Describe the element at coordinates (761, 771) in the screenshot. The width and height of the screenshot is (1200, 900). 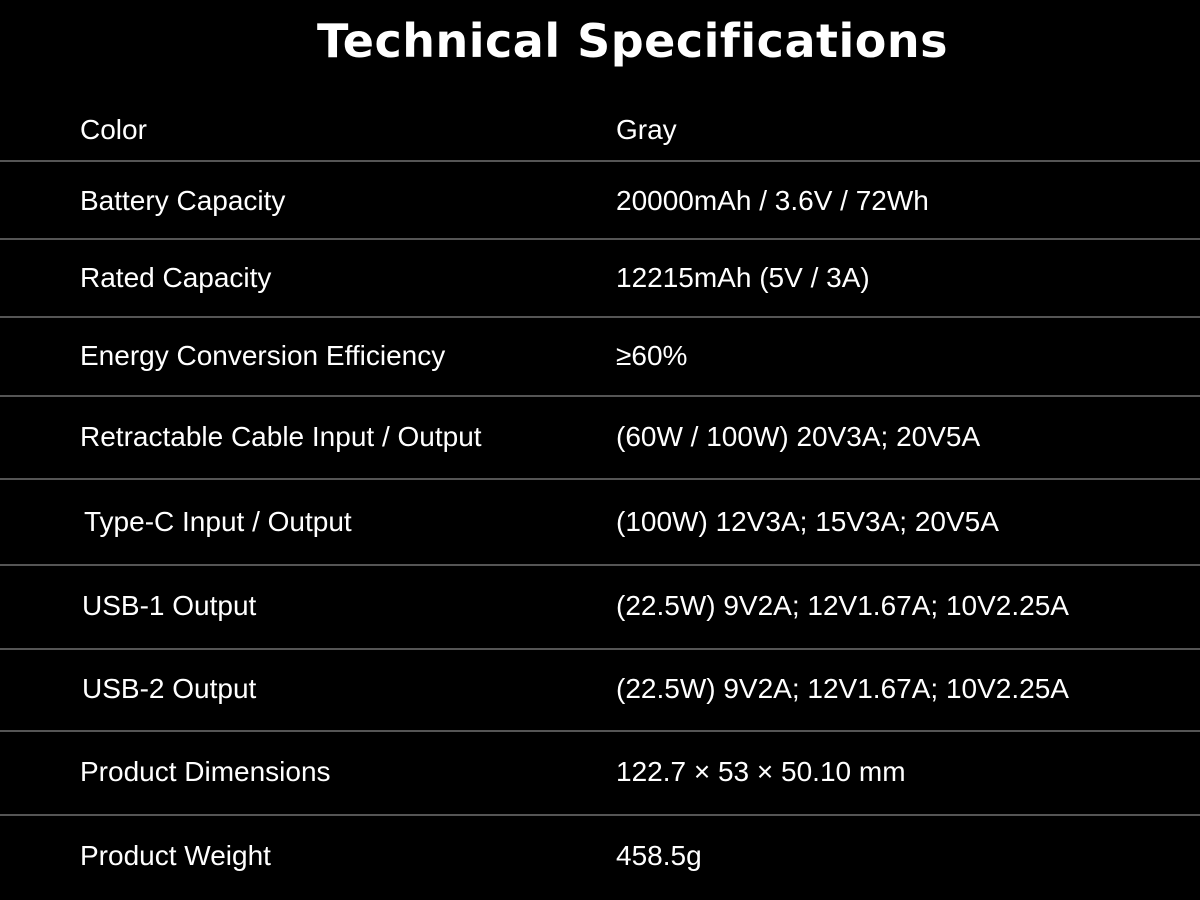
I see `spec-value: 122.7 × 53 × 50.10 mm` at that location.